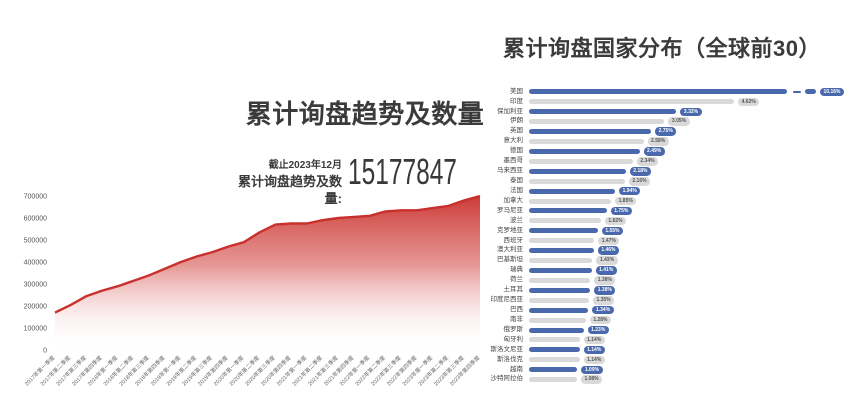 This screenshot has width=852, height=411. Describe the element at coordinates (688, 221) in the screenshot. I see `bar-track: 1.62%` at that location.